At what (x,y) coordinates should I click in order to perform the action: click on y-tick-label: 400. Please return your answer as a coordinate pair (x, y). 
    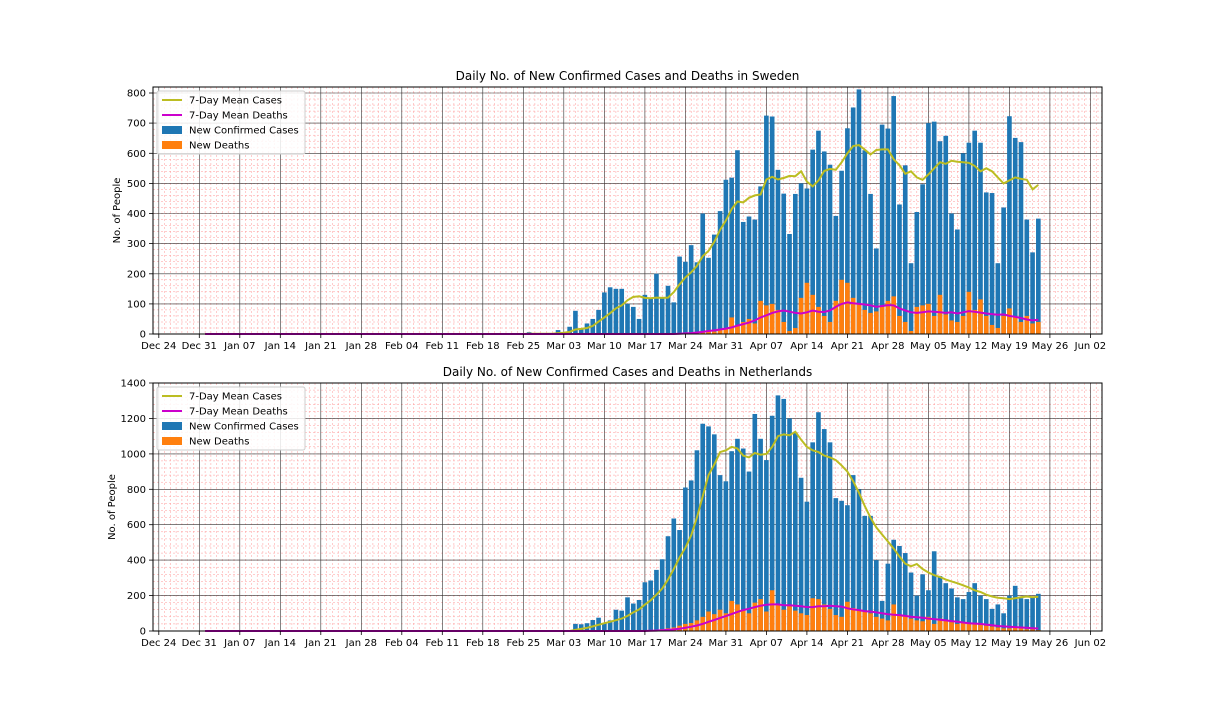
    Looking at the image, I should click on (136, 214).